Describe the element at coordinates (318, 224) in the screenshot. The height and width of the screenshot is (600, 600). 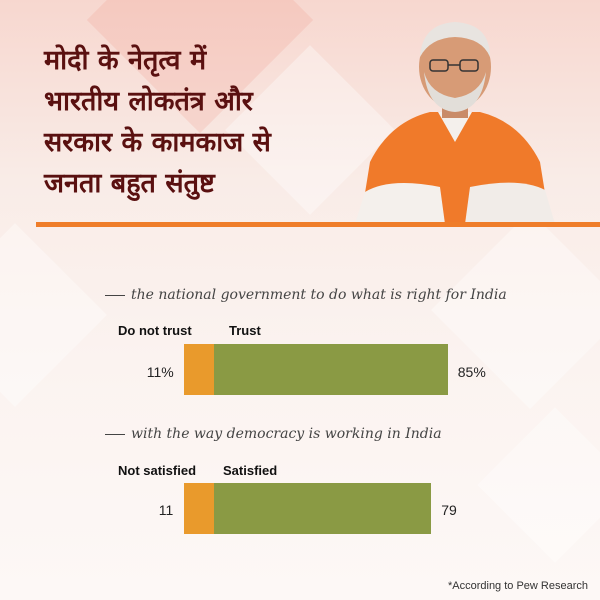
I see `header-divider` at that location.